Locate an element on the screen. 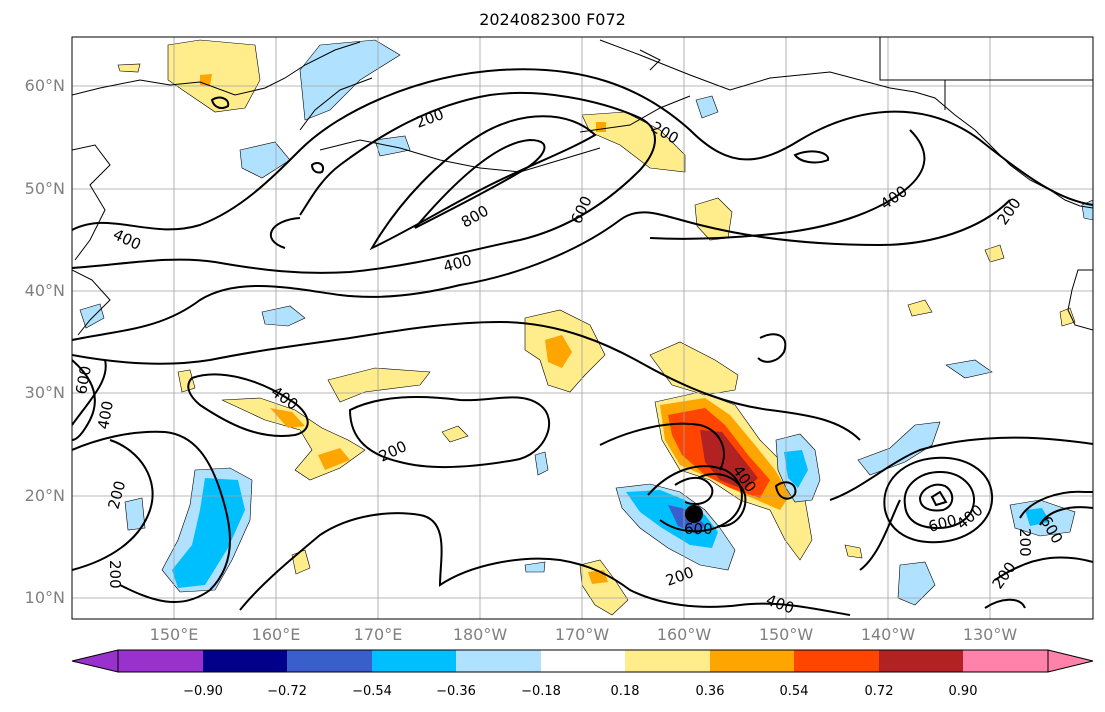 The image size is (1105, 712). colorbar-tick-label: −0.54 is located at coordinates (372, 691).